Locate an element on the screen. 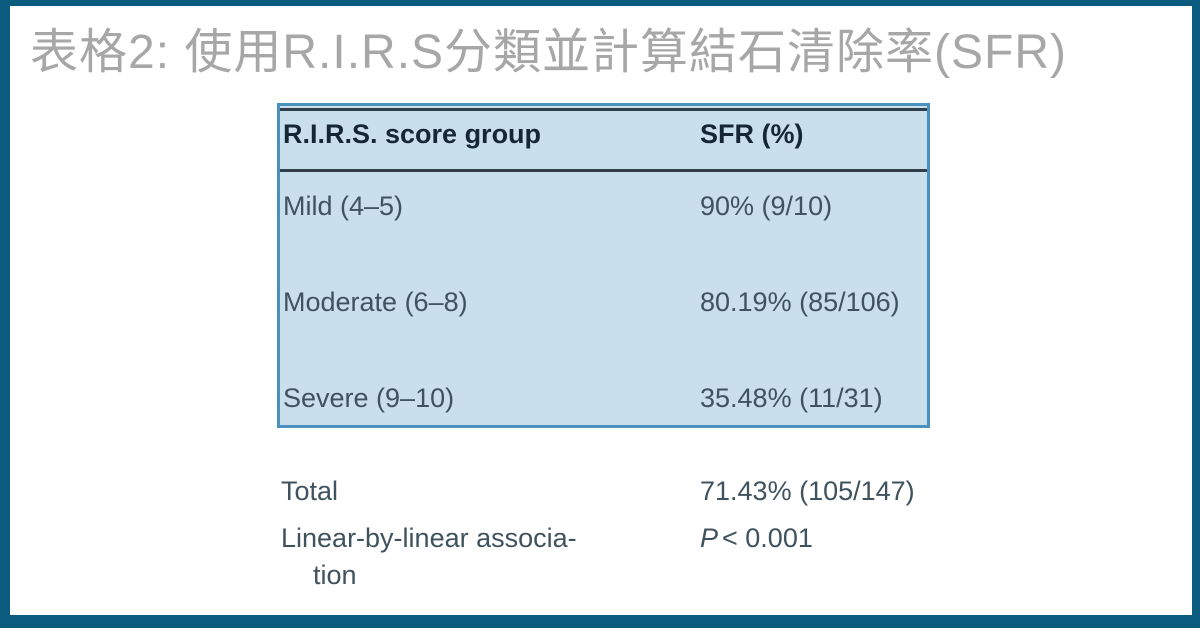  table-top-rule is located at coordinates (603, 109).